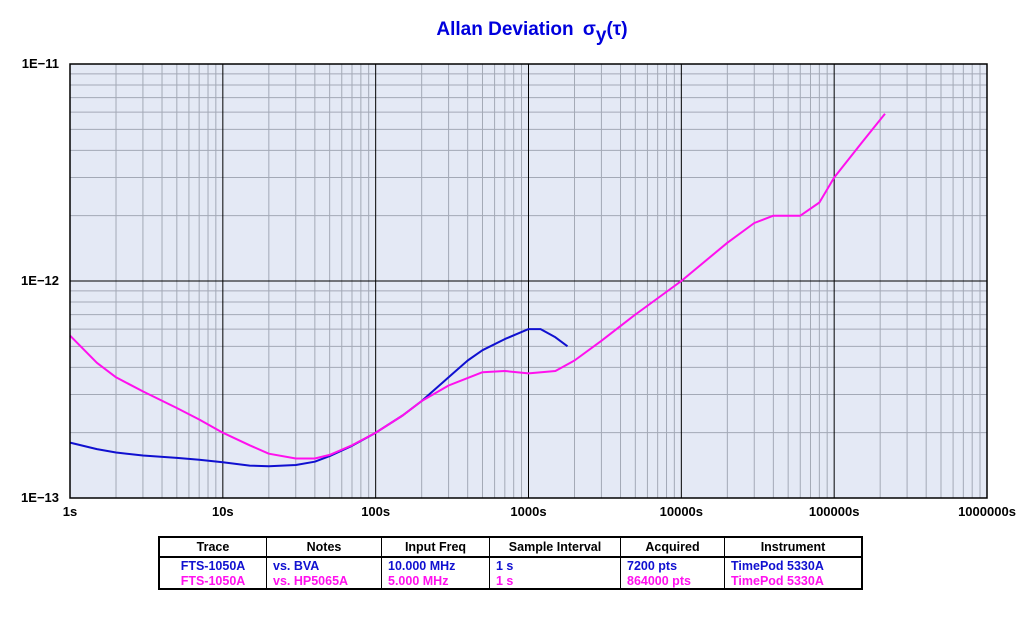 The image size is (1022, 628). What do you see at coordinates (435, 547) in the screenshot?
I see `col-header-input-freq: Input Freq` at bounding box center [435, 547].